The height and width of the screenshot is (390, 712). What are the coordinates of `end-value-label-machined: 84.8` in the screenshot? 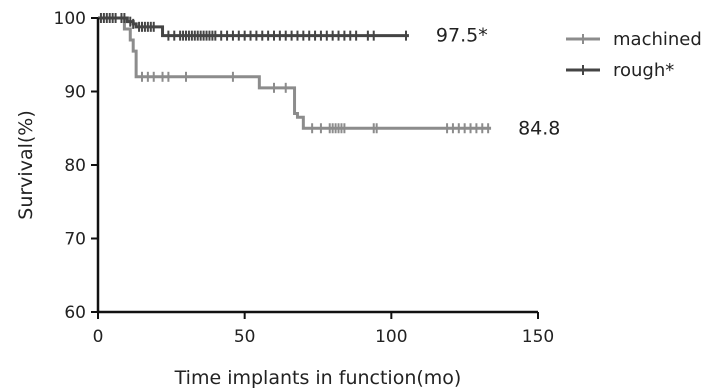 It's located at (539, 128).